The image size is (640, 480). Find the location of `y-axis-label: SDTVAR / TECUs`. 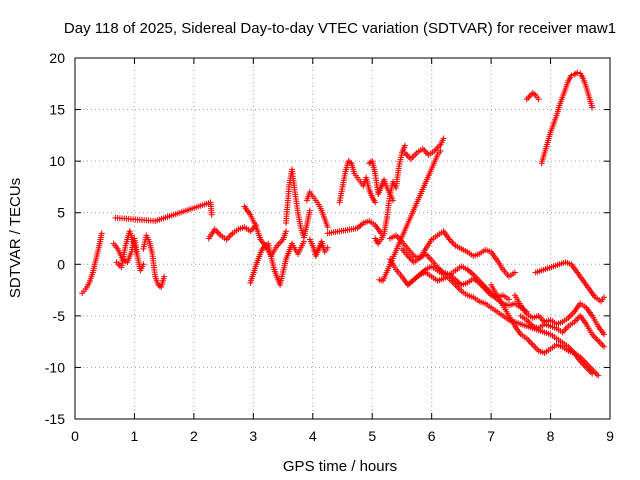

y-axis-label: SDTVAR / TECUs is located at coordinates (15, 238).